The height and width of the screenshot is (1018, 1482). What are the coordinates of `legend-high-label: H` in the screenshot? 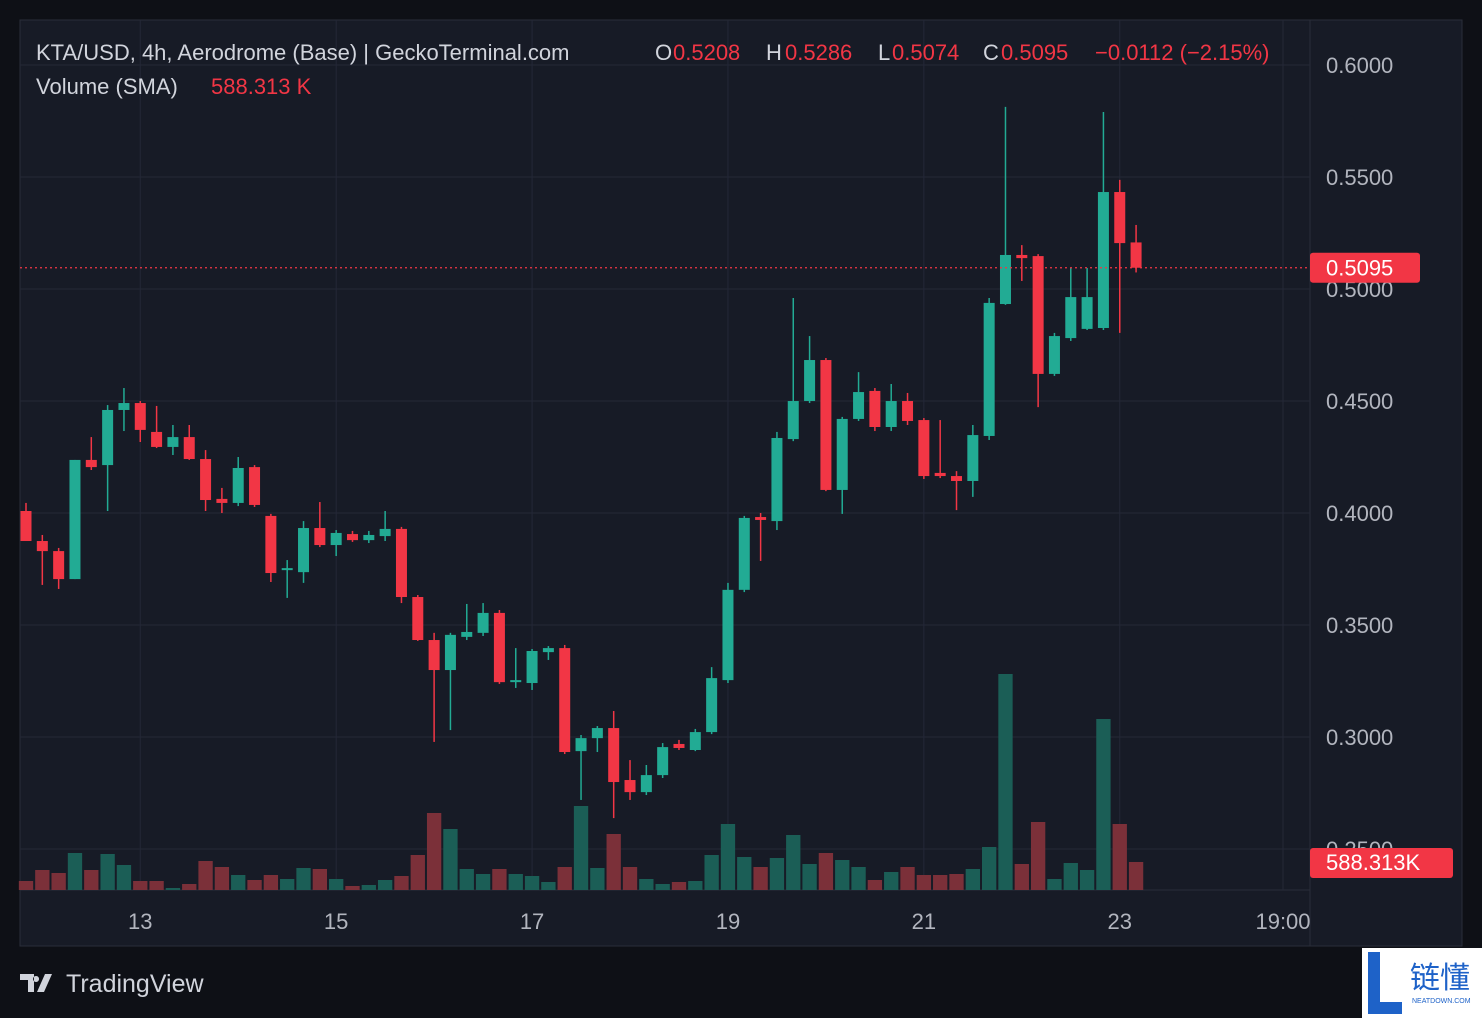 It's located at (774, 52).